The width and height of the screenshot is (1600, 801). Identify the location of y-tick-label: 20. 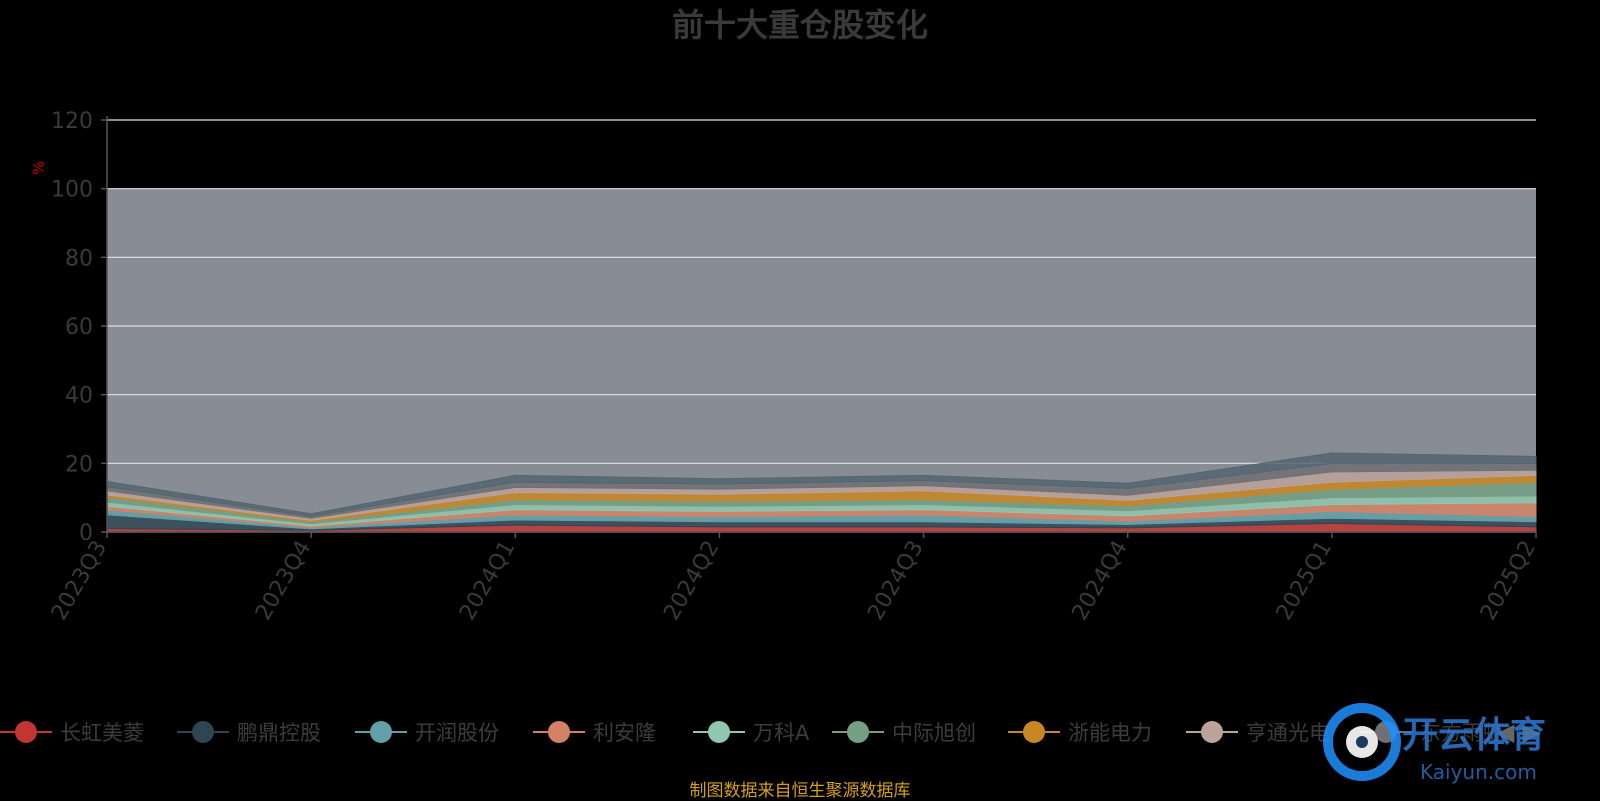
(79, 464).